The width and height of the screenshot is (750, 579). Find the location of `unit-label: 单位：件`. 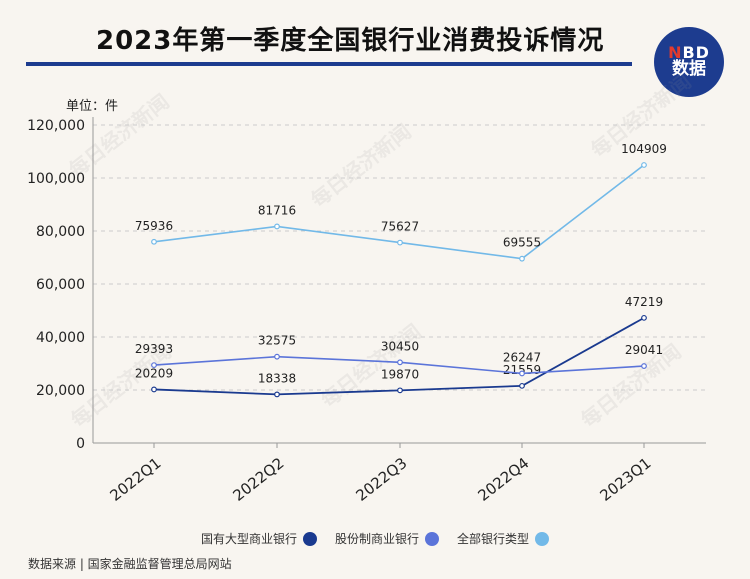

unit-label: 单位：件 is located at coordinates (92, 106).